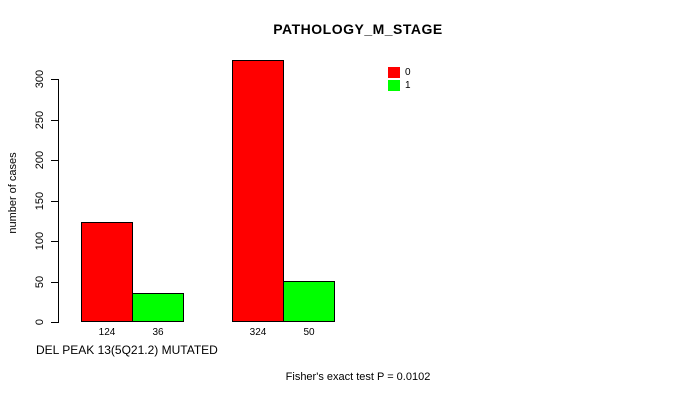 The width and height of the screenshot is (690, 400). I want to click on x-axis-label: DEL PEAK 13(5Q21.2) MUTATED, so click(127, 350).